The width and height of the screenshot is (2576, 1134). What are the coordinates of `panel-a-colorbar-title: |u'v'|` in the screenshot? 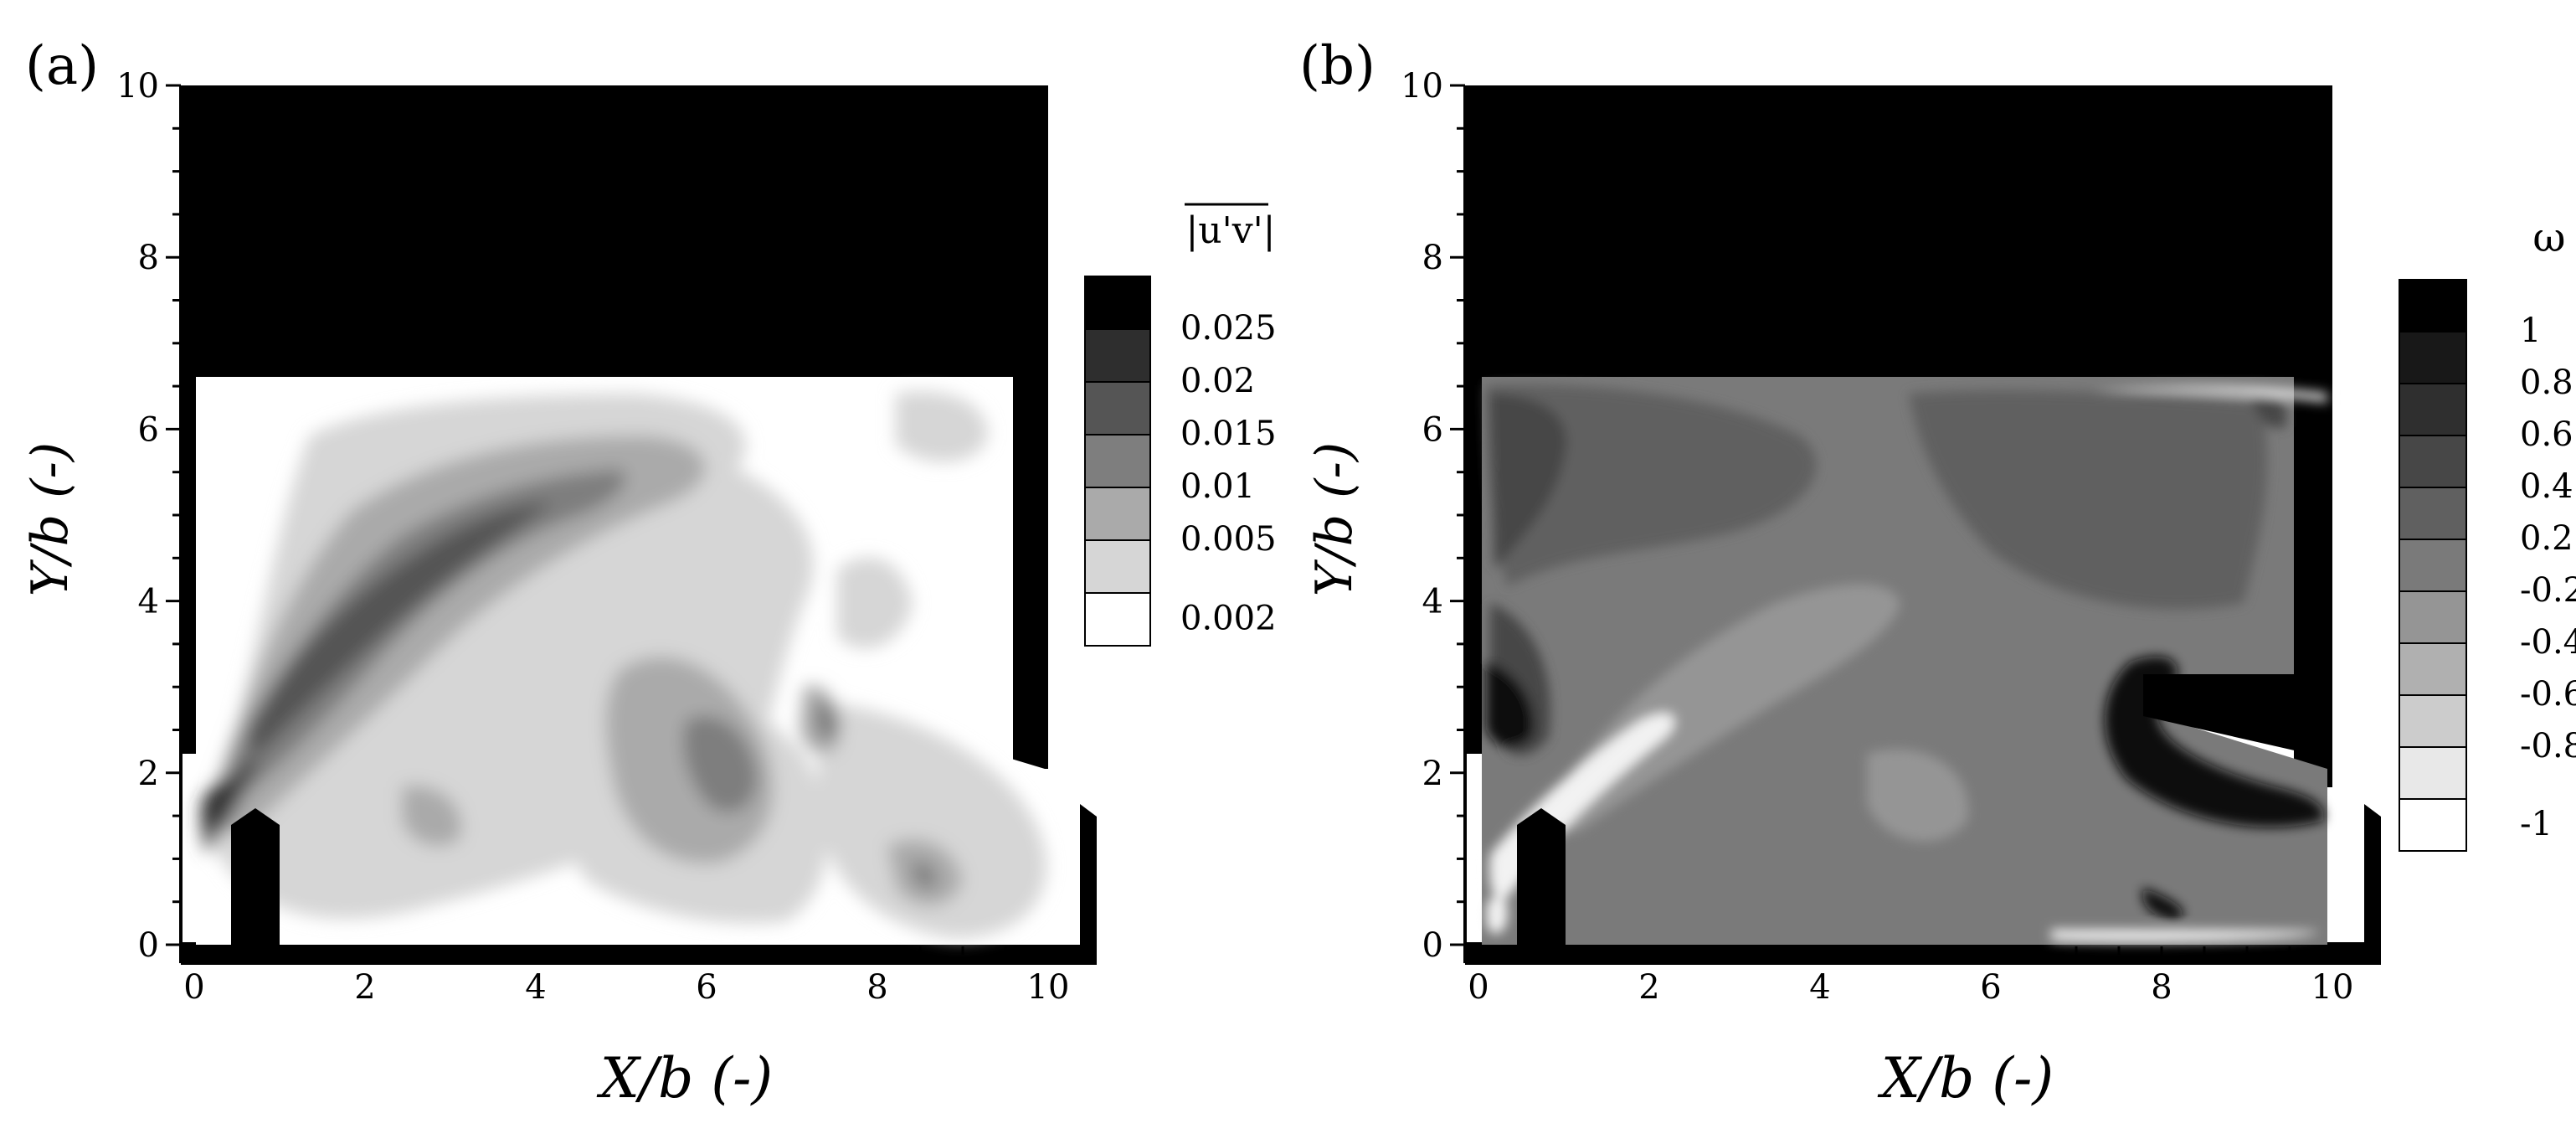 It's located at (1230, 231).